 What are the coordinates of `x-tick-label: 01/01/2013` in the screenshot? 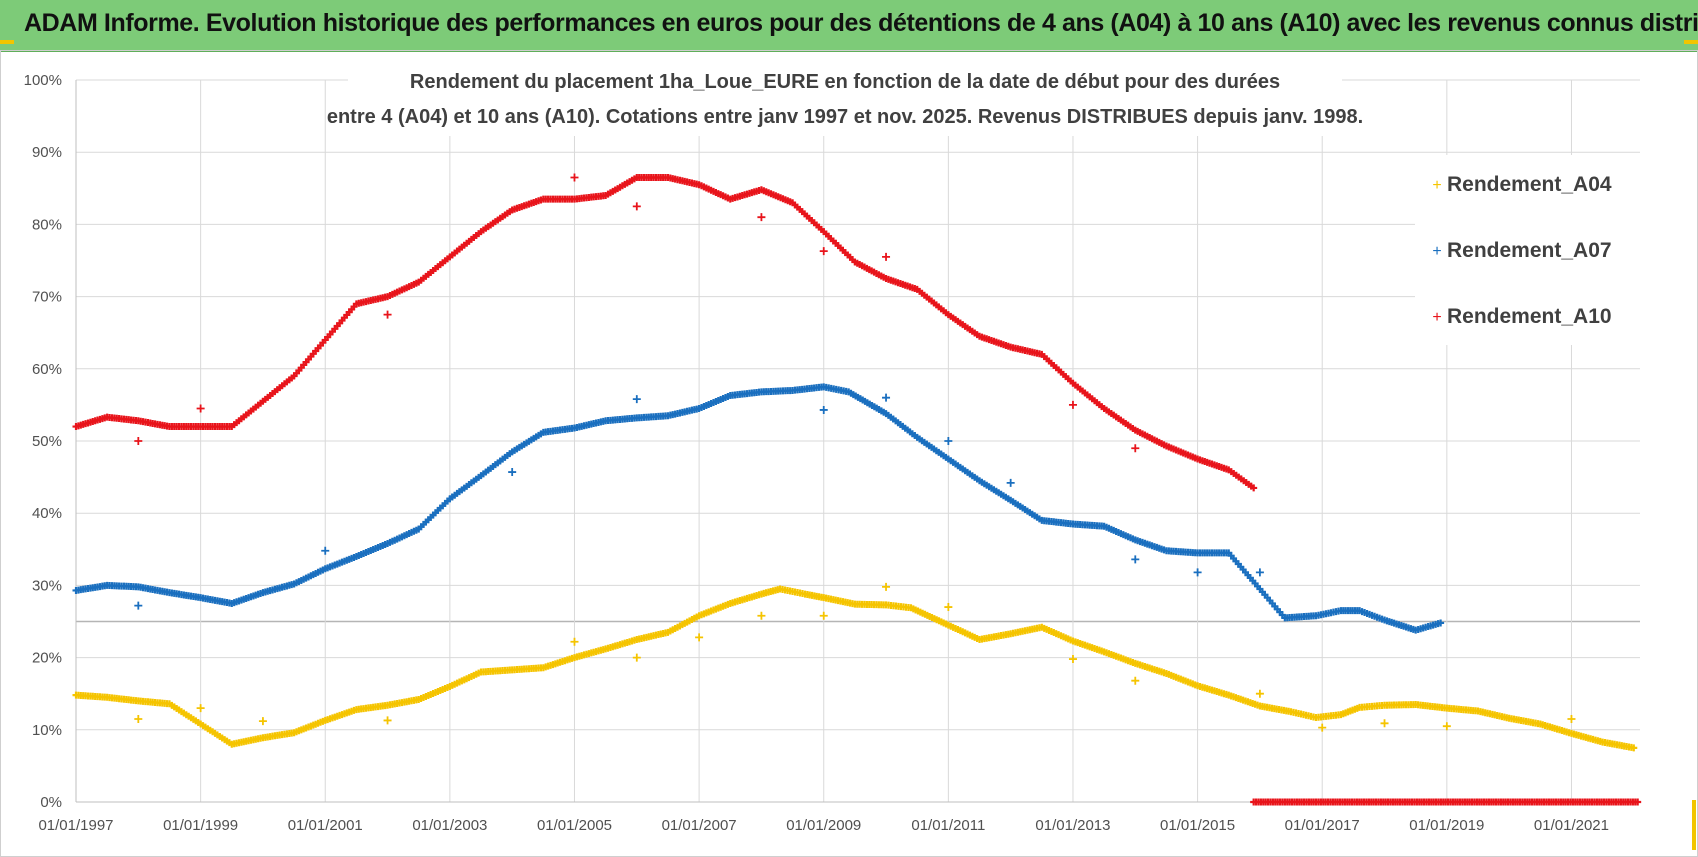 It's located at (1072, 825).